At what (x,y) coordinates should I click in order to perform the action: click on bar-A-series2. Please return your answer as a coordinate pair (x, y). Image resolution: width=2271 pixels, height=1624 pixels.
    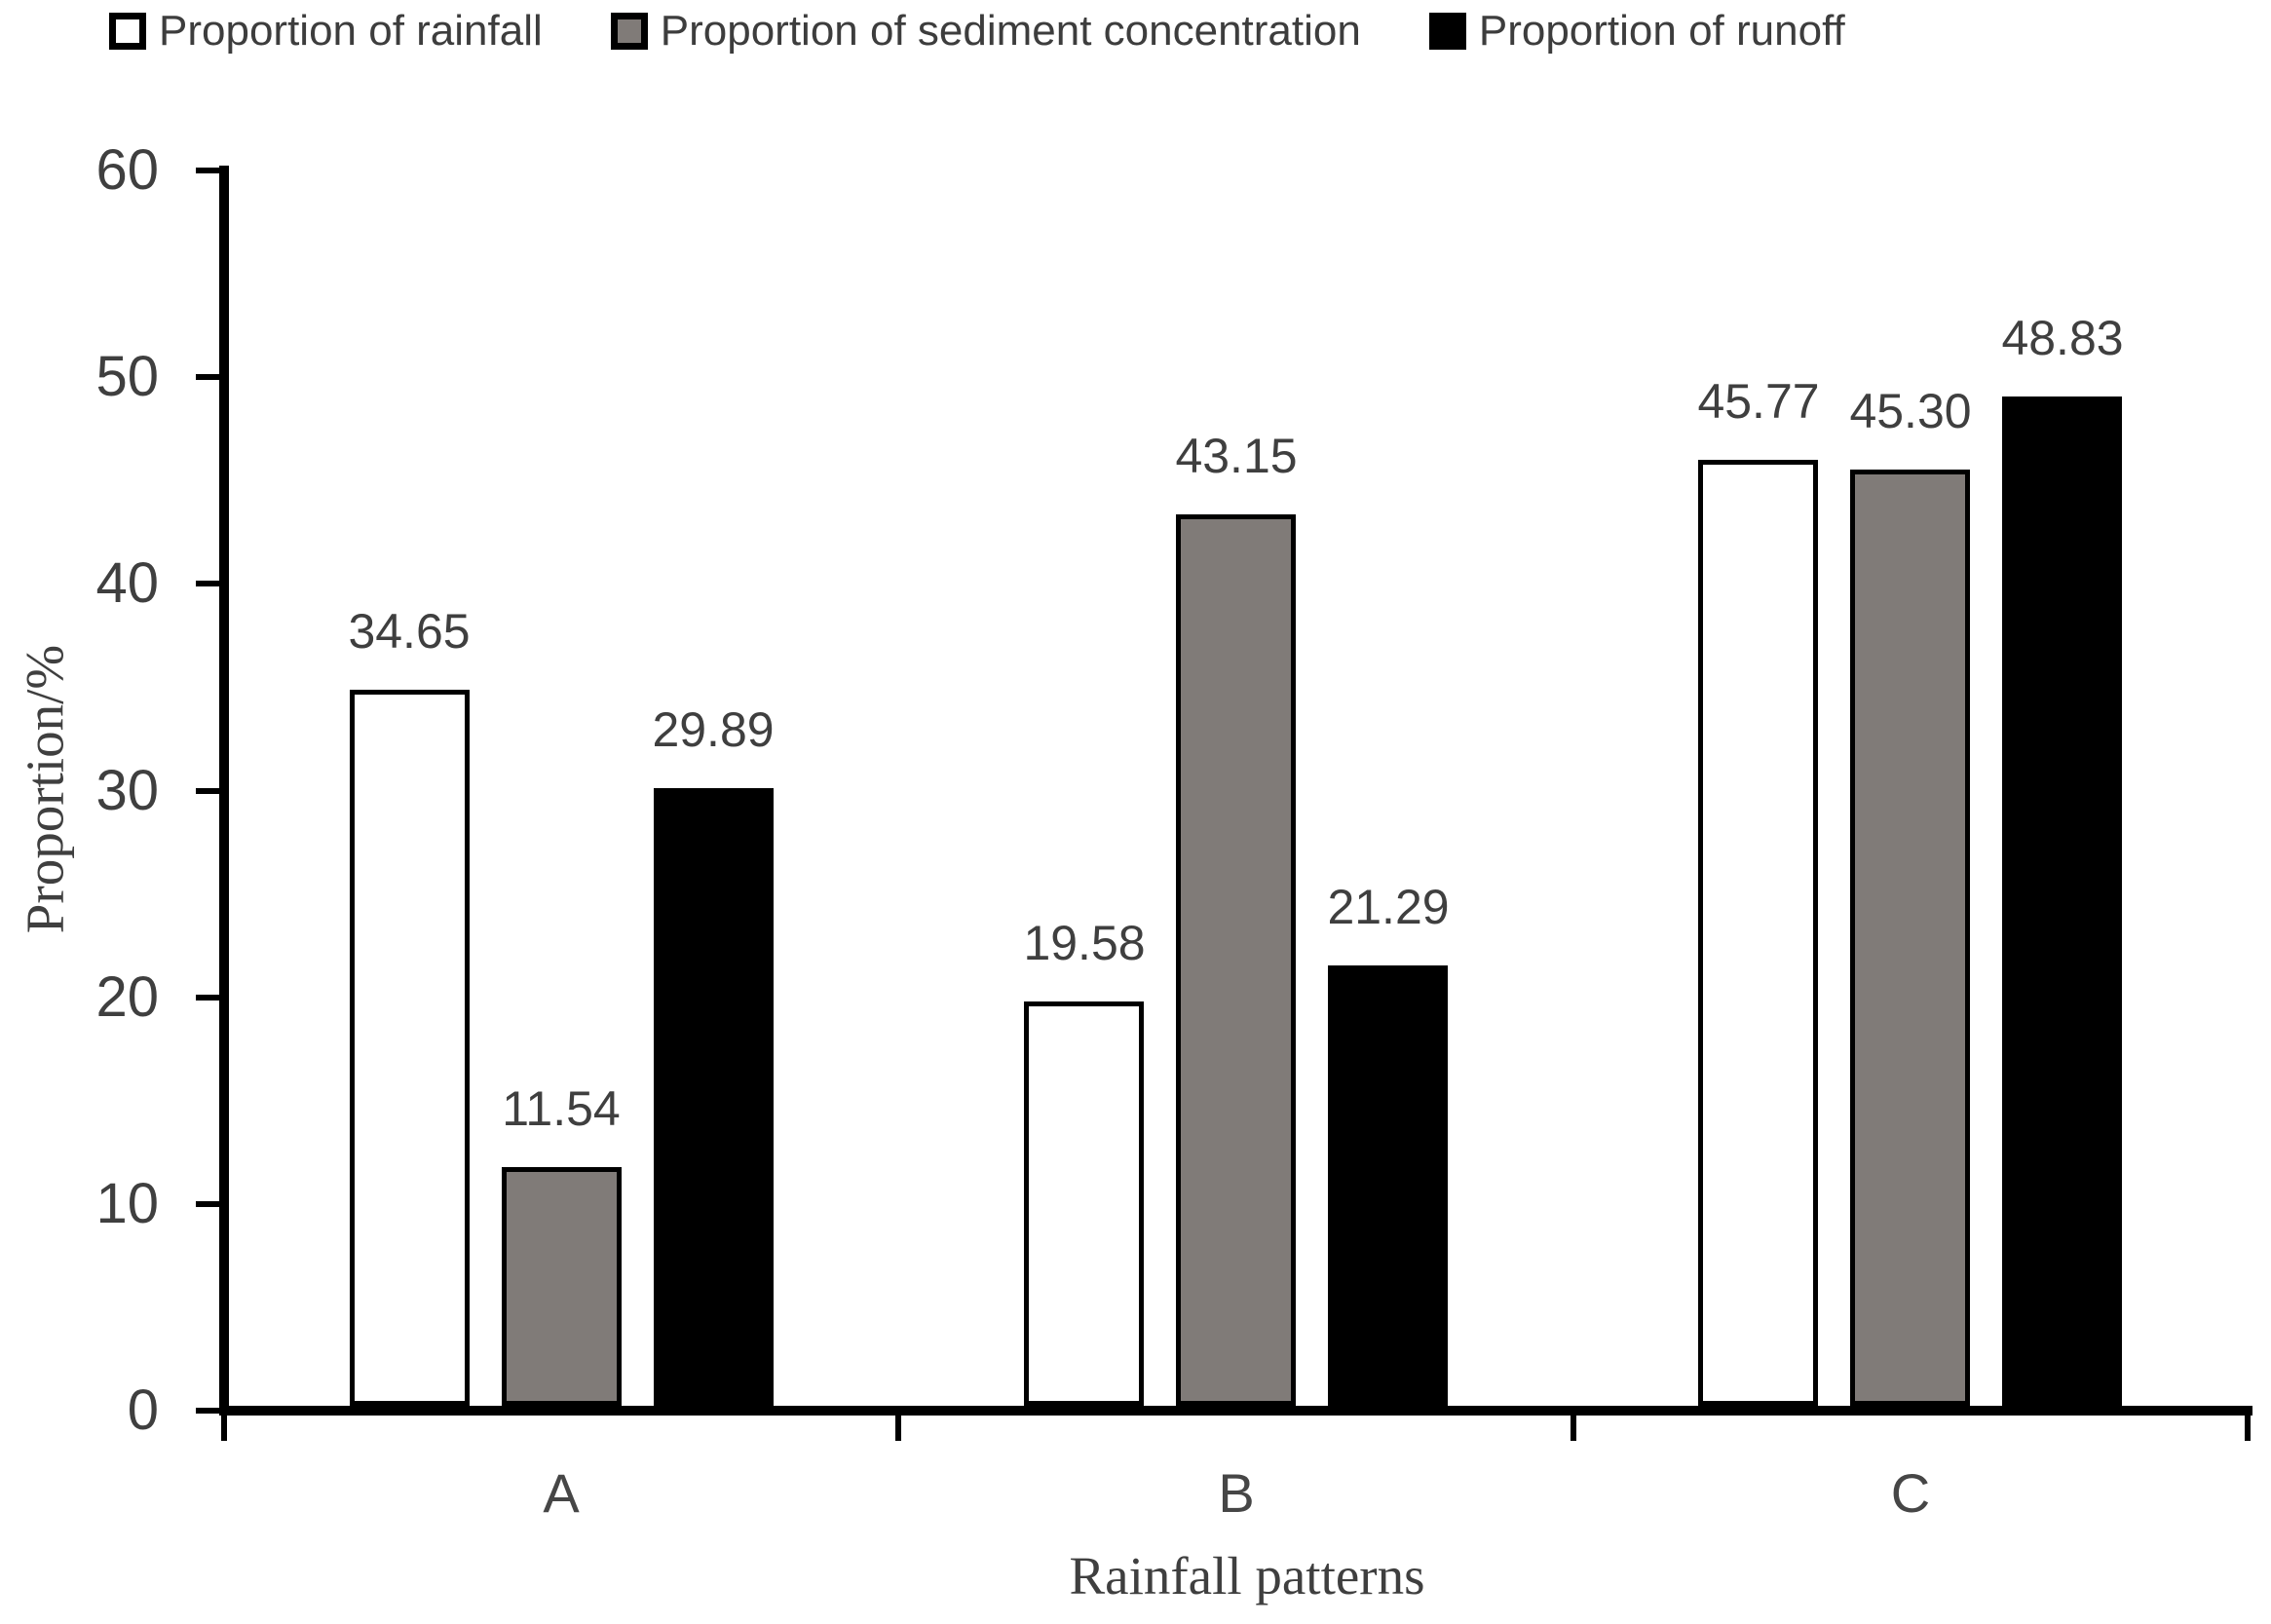
    Looking at the image, I should click on (562, 1286).